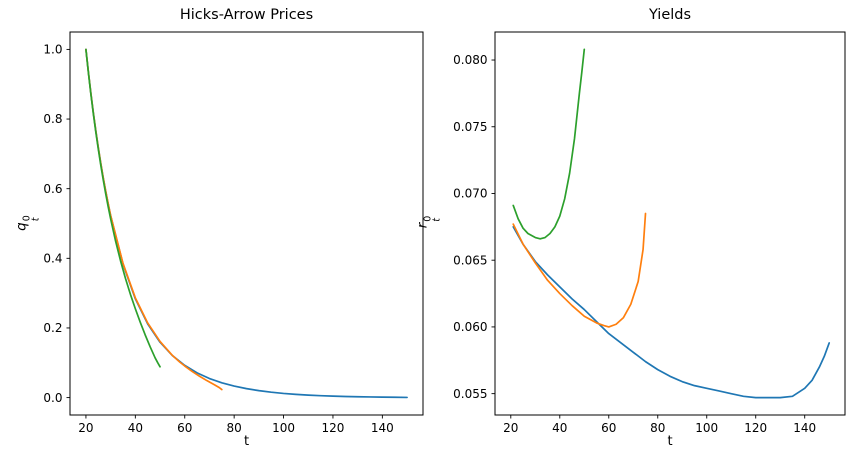 This screenshot has height=468, width=855. Describe the element at coordinates (246, 441) in the screenshot. I see `hicks-arrow-x-axis-label: t` at that location.